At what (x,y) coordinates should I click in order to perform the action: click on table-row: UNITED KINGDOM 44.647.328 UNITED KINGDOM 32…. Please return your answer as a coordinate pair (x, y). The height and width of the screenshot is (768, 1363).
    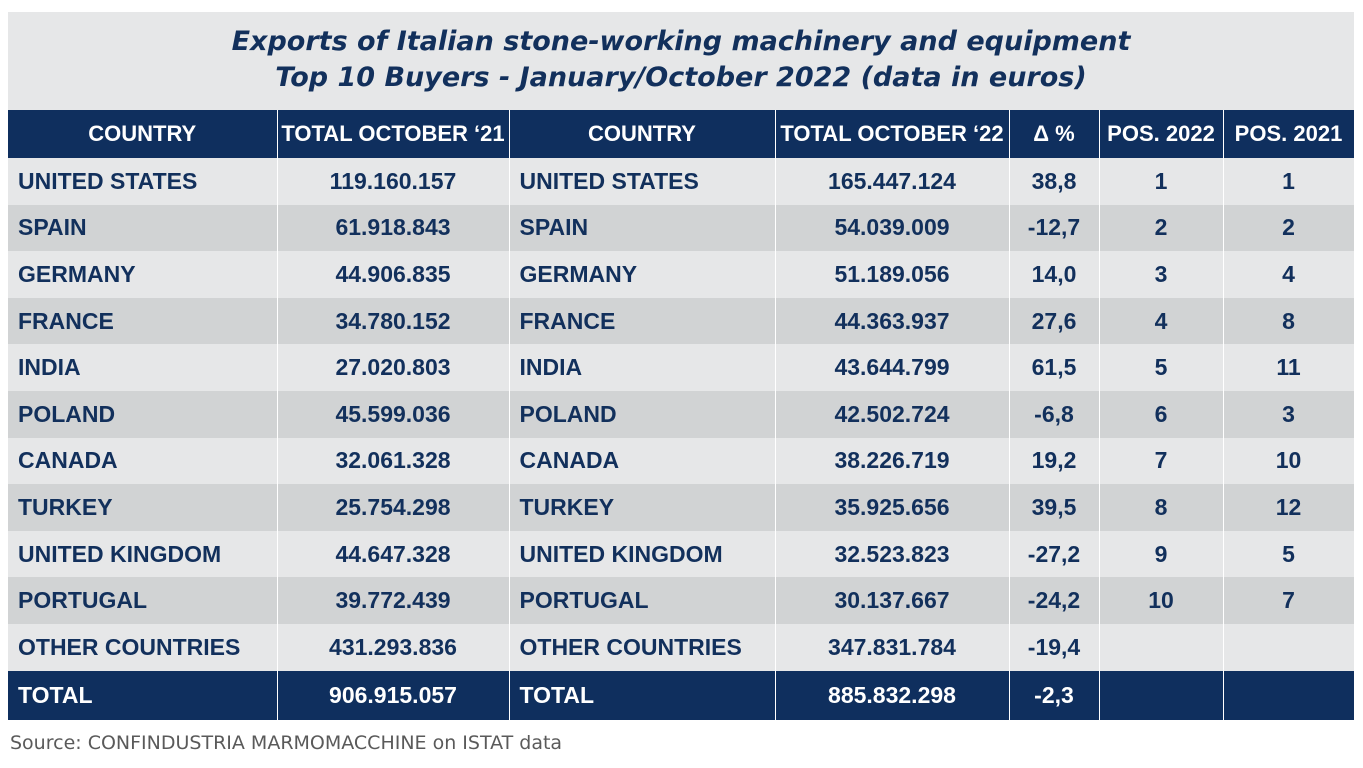
    Looking at the image, I should click on (681, 554).